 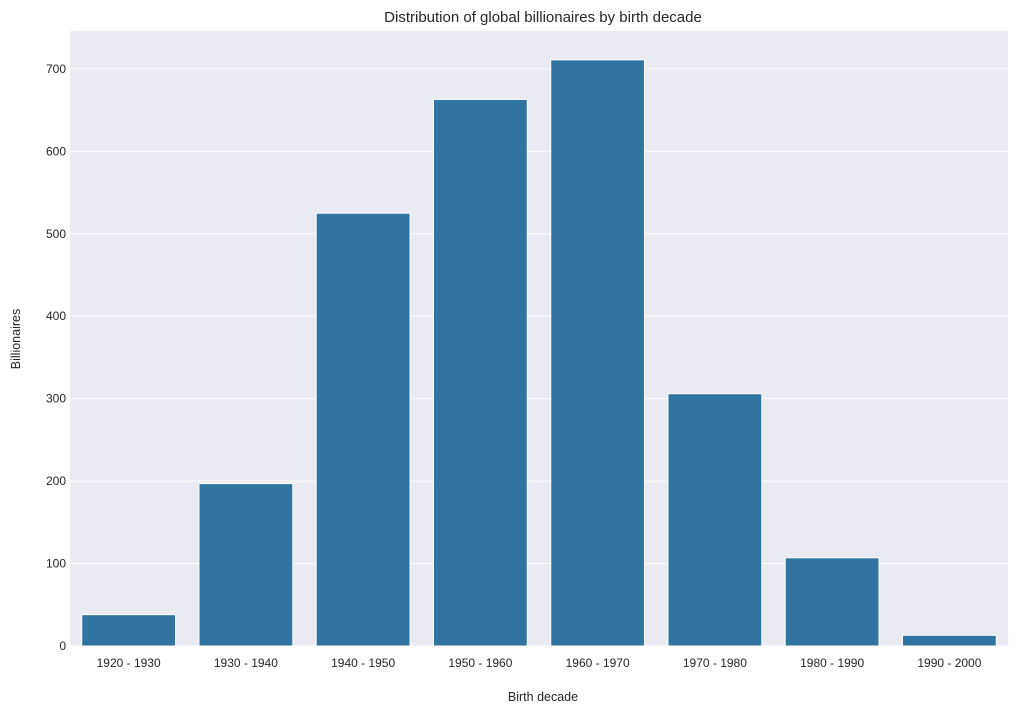 I want to click on x-axis-label: Birth decade, so click(x=543, y=697).